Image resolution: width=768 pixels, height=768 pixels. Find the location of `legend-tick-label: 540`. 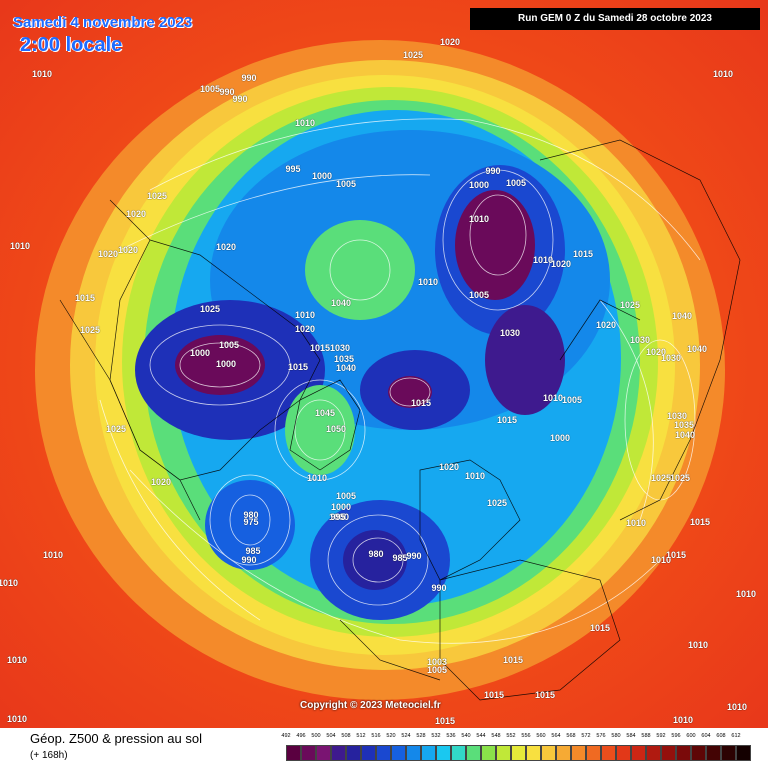

legend-tick-label: 540 is located at coordinates (466, 736).